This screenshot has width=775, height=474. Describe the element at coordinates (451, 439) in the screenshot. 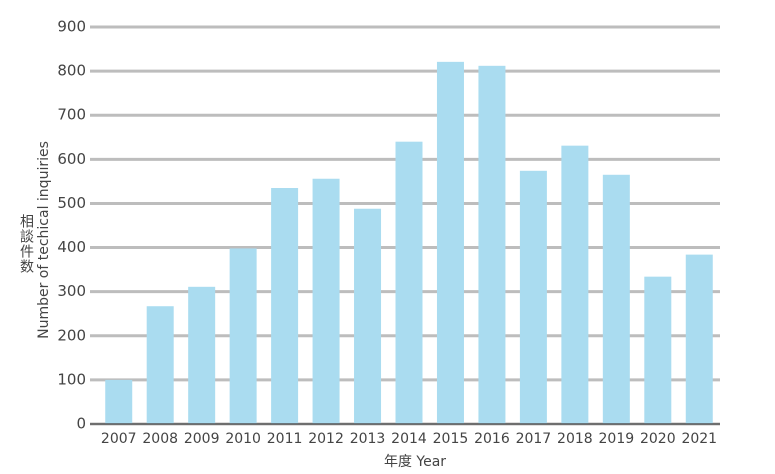

I see `x-tick-label: 2015` at that location.